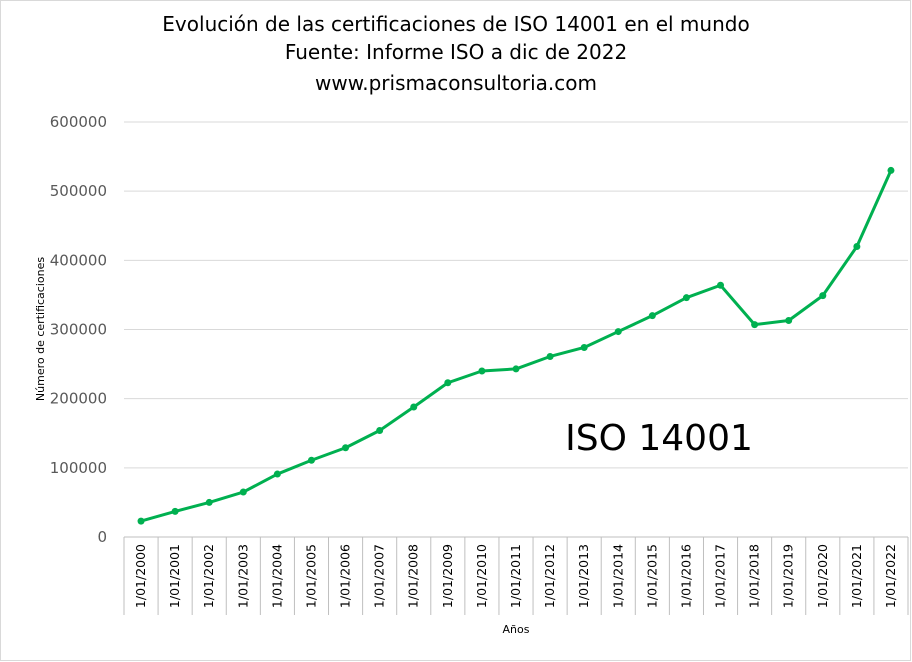 The height and width of the screenshot is (662, 912). Describe the element at coordinates (78, 468) in the screenshot. I see `y-tick-label: 100000` at that location.